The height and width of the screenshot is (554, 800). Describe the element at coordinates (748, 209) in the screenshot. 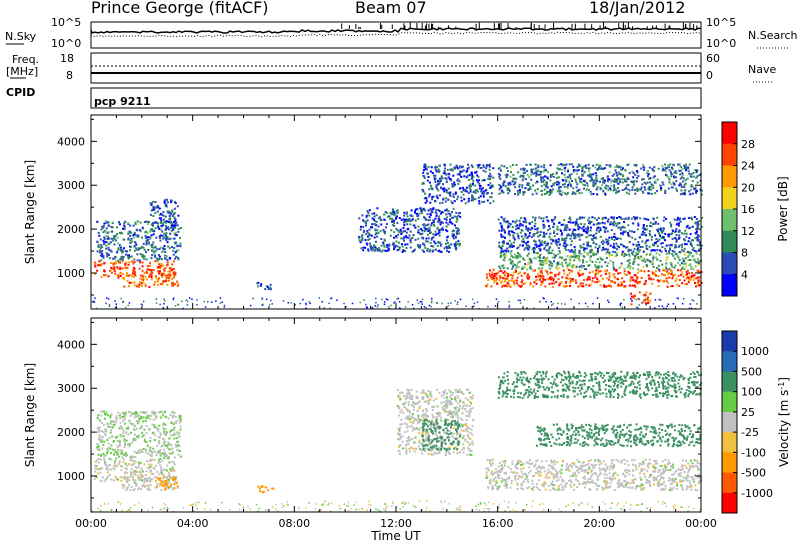

I see `colorbar-tick-label: 16` at that location.